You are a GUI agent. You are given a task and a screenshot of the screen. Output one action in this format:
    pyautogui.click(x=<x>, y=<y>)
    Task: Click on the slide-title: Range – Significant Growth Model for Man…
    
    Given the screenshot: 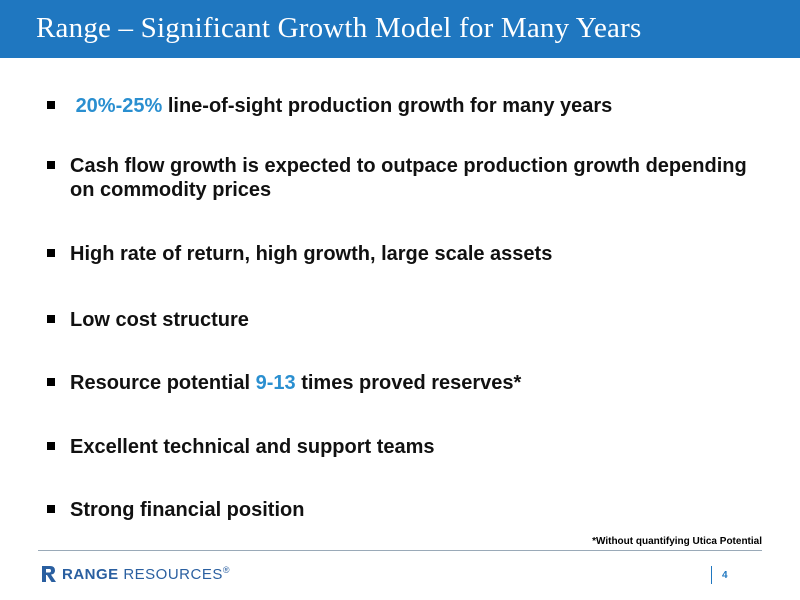 What is the action you would take?
    pyautogui.click(x=339, y=28)
    